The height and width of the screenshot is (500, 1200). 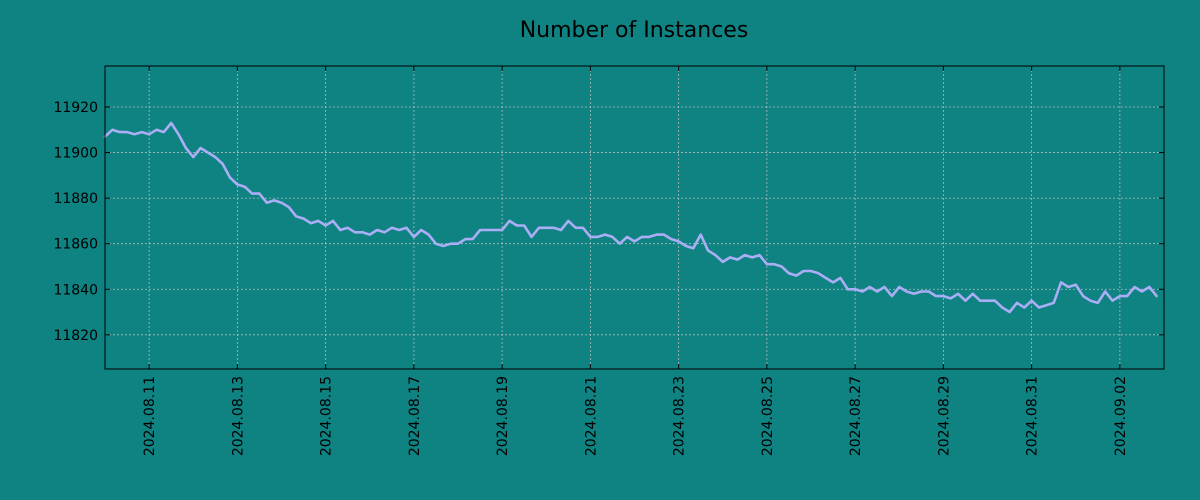 I want to click on y-tick-label: 11860, so click(x=75, y=245).